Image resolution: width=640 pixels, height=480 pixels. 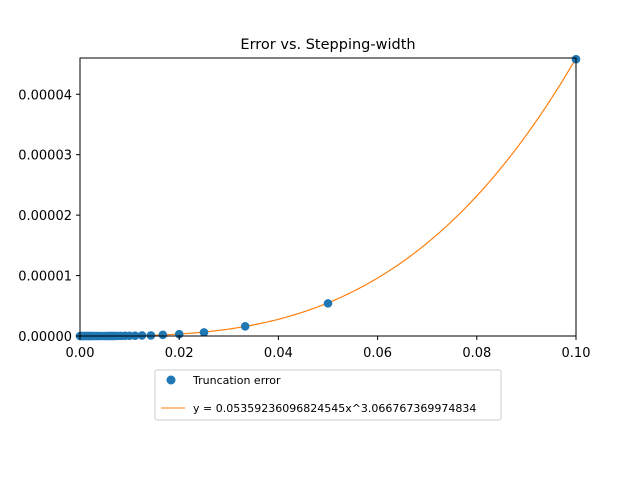 What do you see at coordinates (476, 353) in the screenshot?
I see `x-tick-label: 0.08` at bounding box center [476, 353].